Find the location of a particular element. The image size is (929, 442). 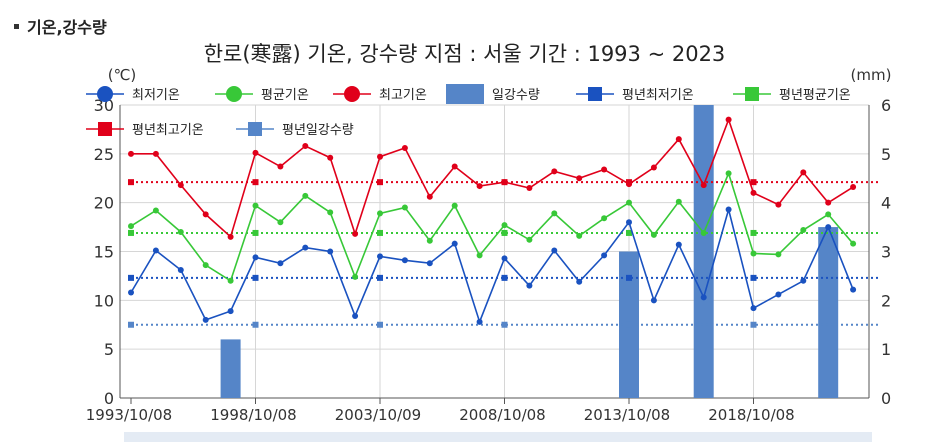

legend-label: 최고기온 is located at coordinates (403, 95).